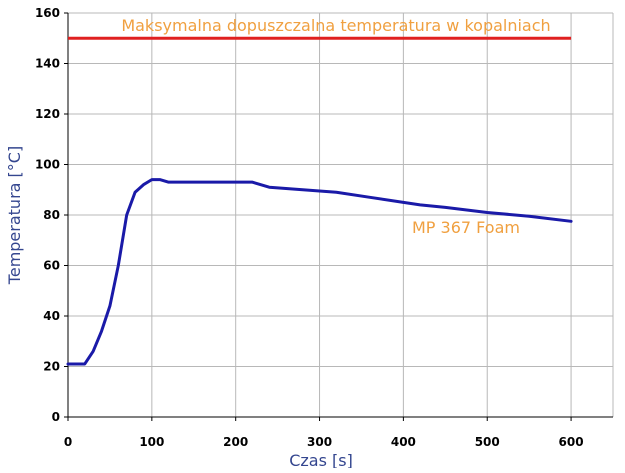 This screenshot has height=473, width=625. I want to click on y-tick-label: 20, so click(51, 367).